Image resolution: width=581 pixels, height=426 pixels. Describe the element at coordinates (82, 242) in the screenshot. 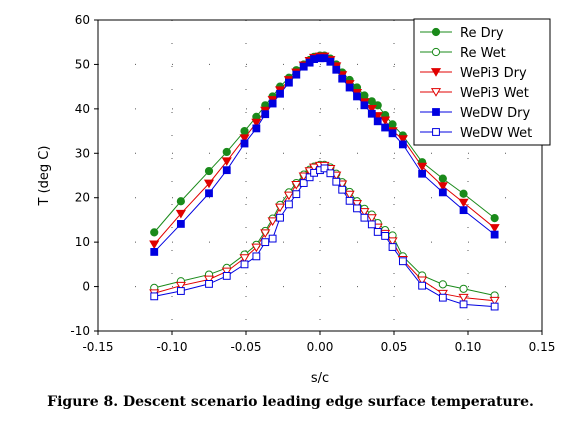

I see `y-tick-label: 10` at that location.